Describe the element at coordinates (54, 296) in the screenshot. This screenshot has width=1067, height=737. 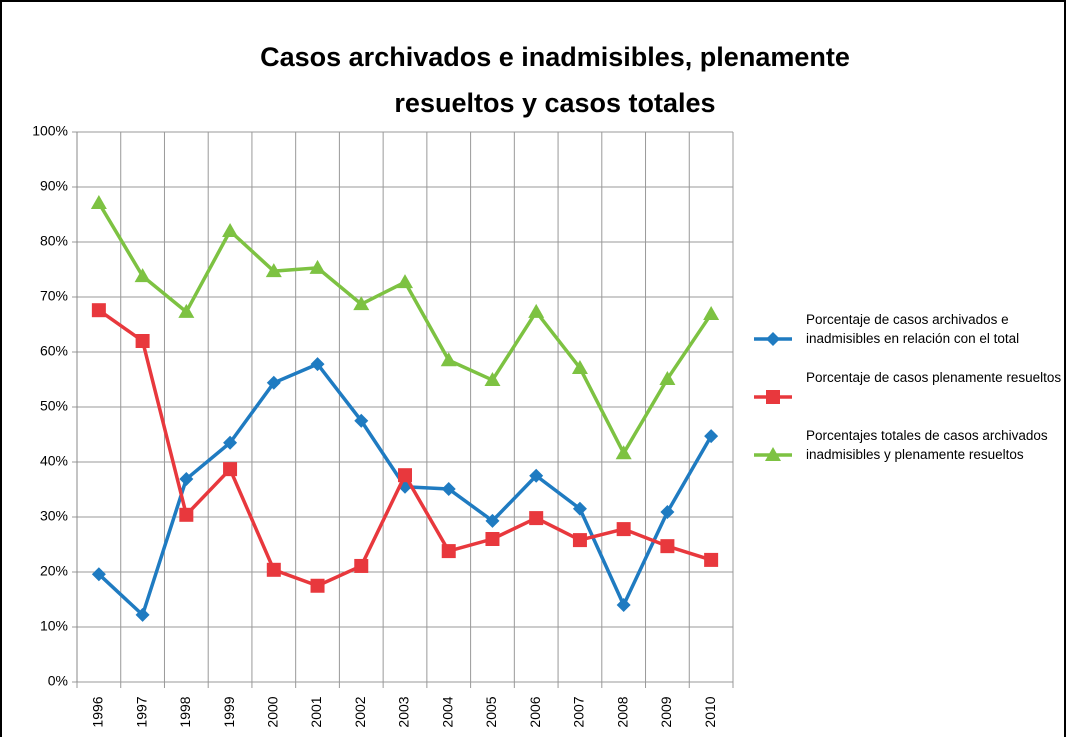
I see `y-tick-label: 70%` at that location.